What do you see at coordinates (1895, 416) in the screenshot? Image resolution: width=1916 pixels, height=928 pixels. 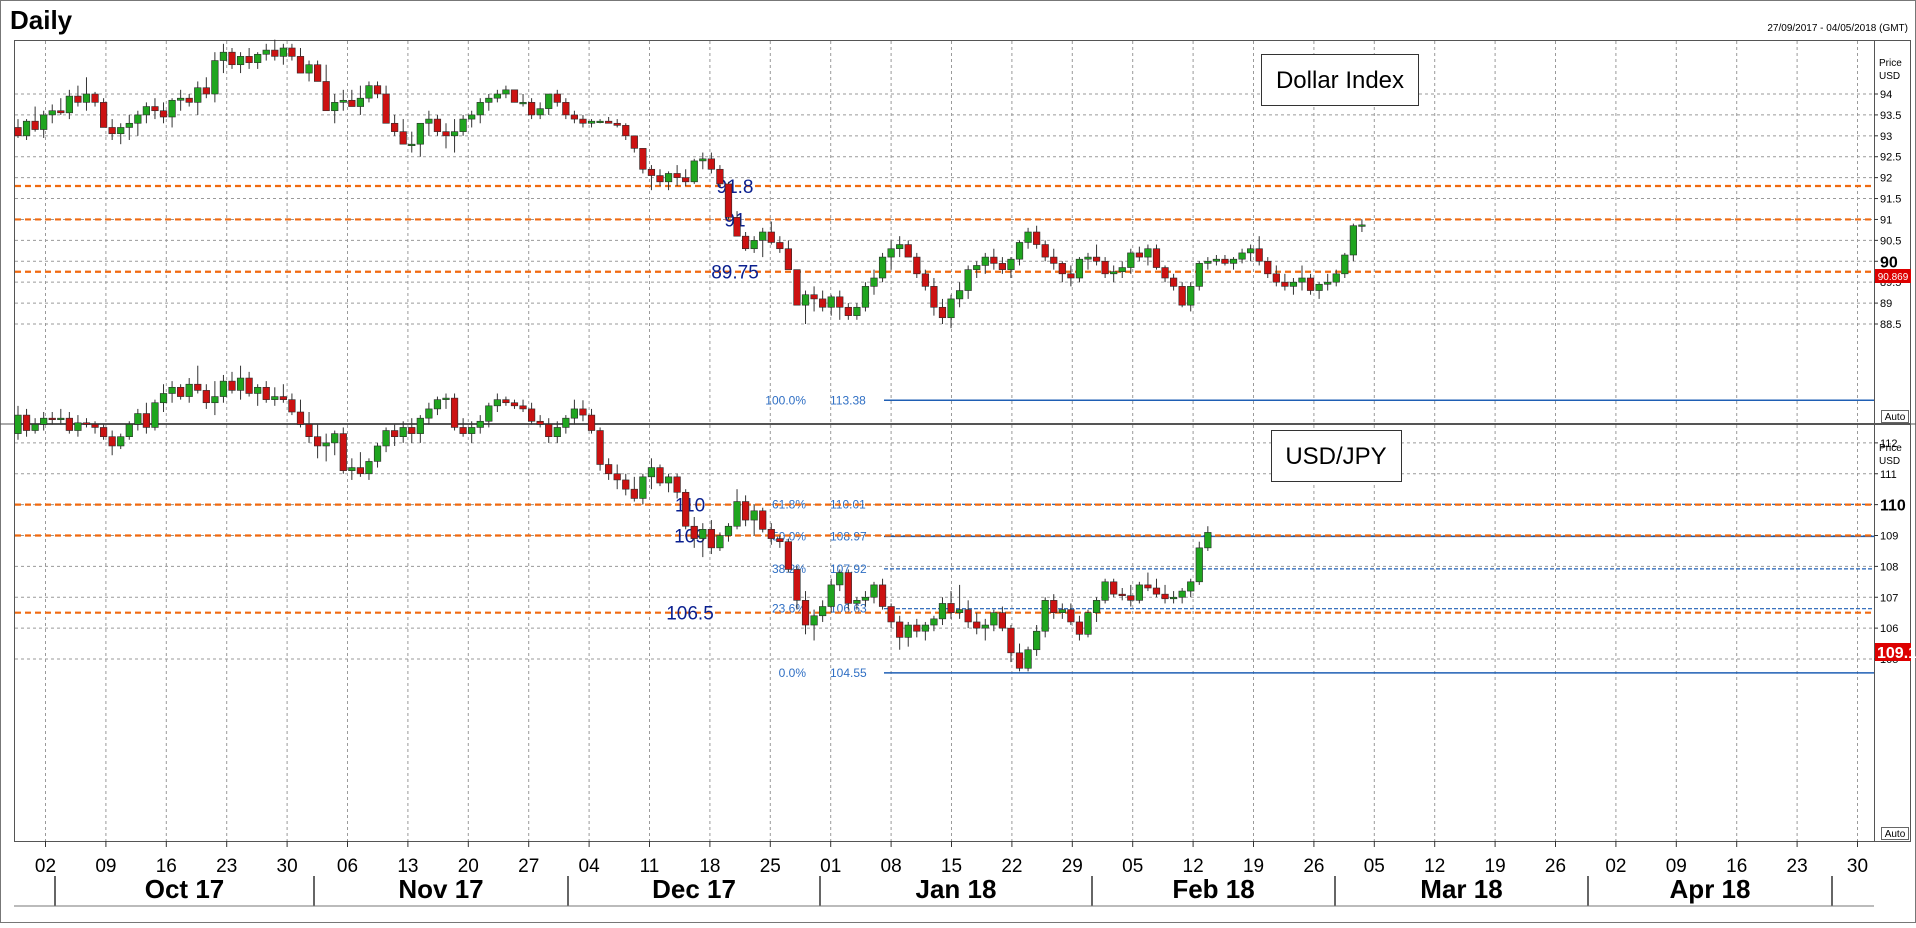 I see `dxy-auto-button` at bounding box center [1895, 416].